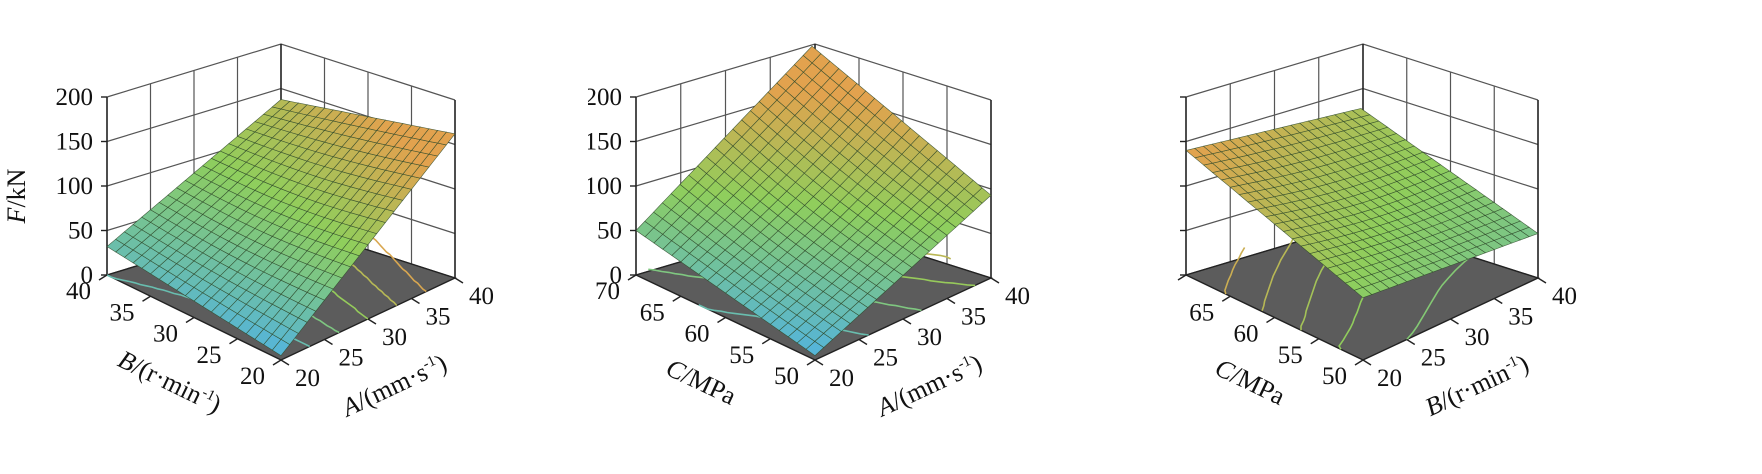 Image resolution: width=1762 pixels, height=474 pixels. I want to click on x-tick-label: 25, so click(209, 355).